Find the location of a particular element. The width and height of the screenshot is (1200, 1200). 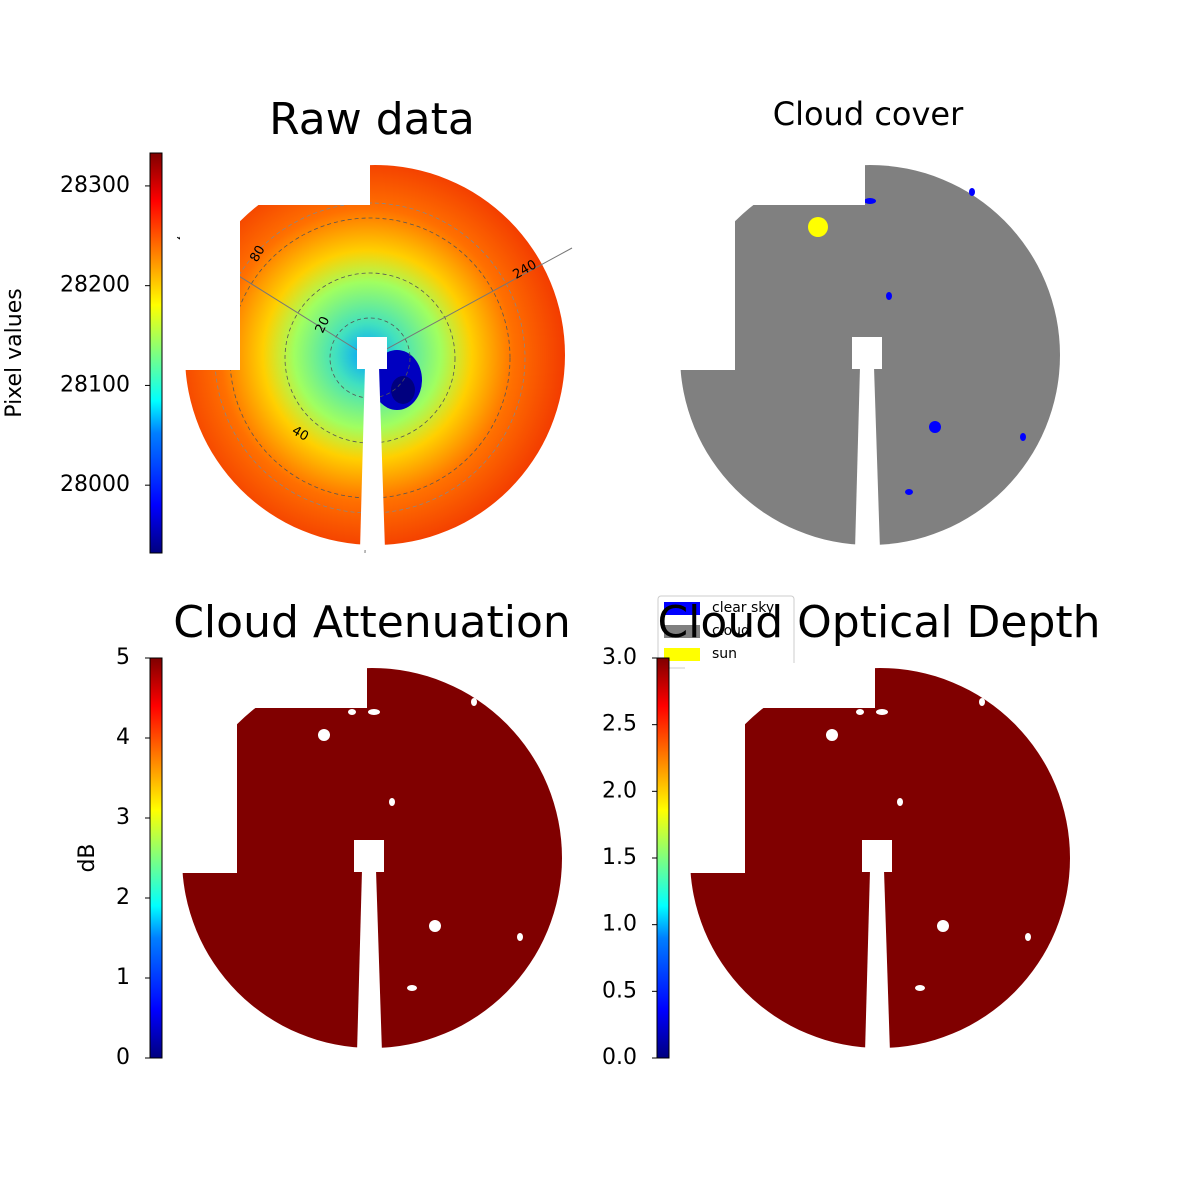

clear-patch is located at coordinates (403, 390).